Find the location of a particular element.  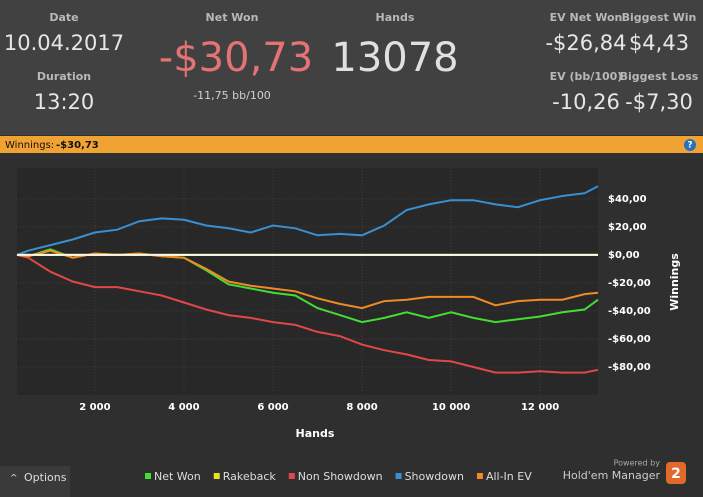

x-tick-label: 4 000 is located at coordinates (183, 407).